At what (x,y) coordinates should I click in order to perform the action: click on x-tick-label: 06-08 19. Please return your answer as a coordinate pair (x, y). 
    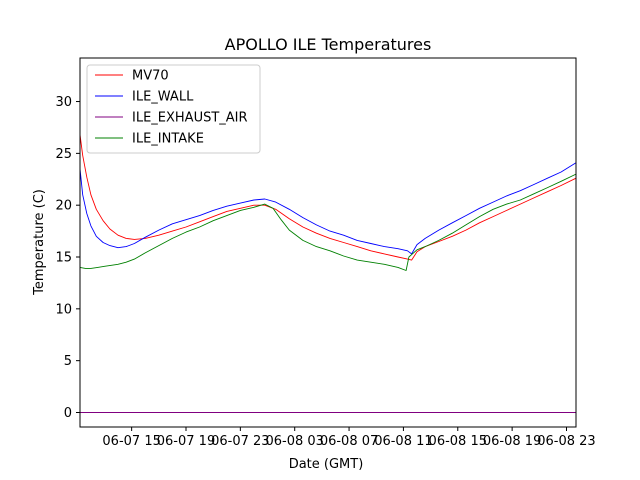
    Looking at the image, I should click on (512, 441).